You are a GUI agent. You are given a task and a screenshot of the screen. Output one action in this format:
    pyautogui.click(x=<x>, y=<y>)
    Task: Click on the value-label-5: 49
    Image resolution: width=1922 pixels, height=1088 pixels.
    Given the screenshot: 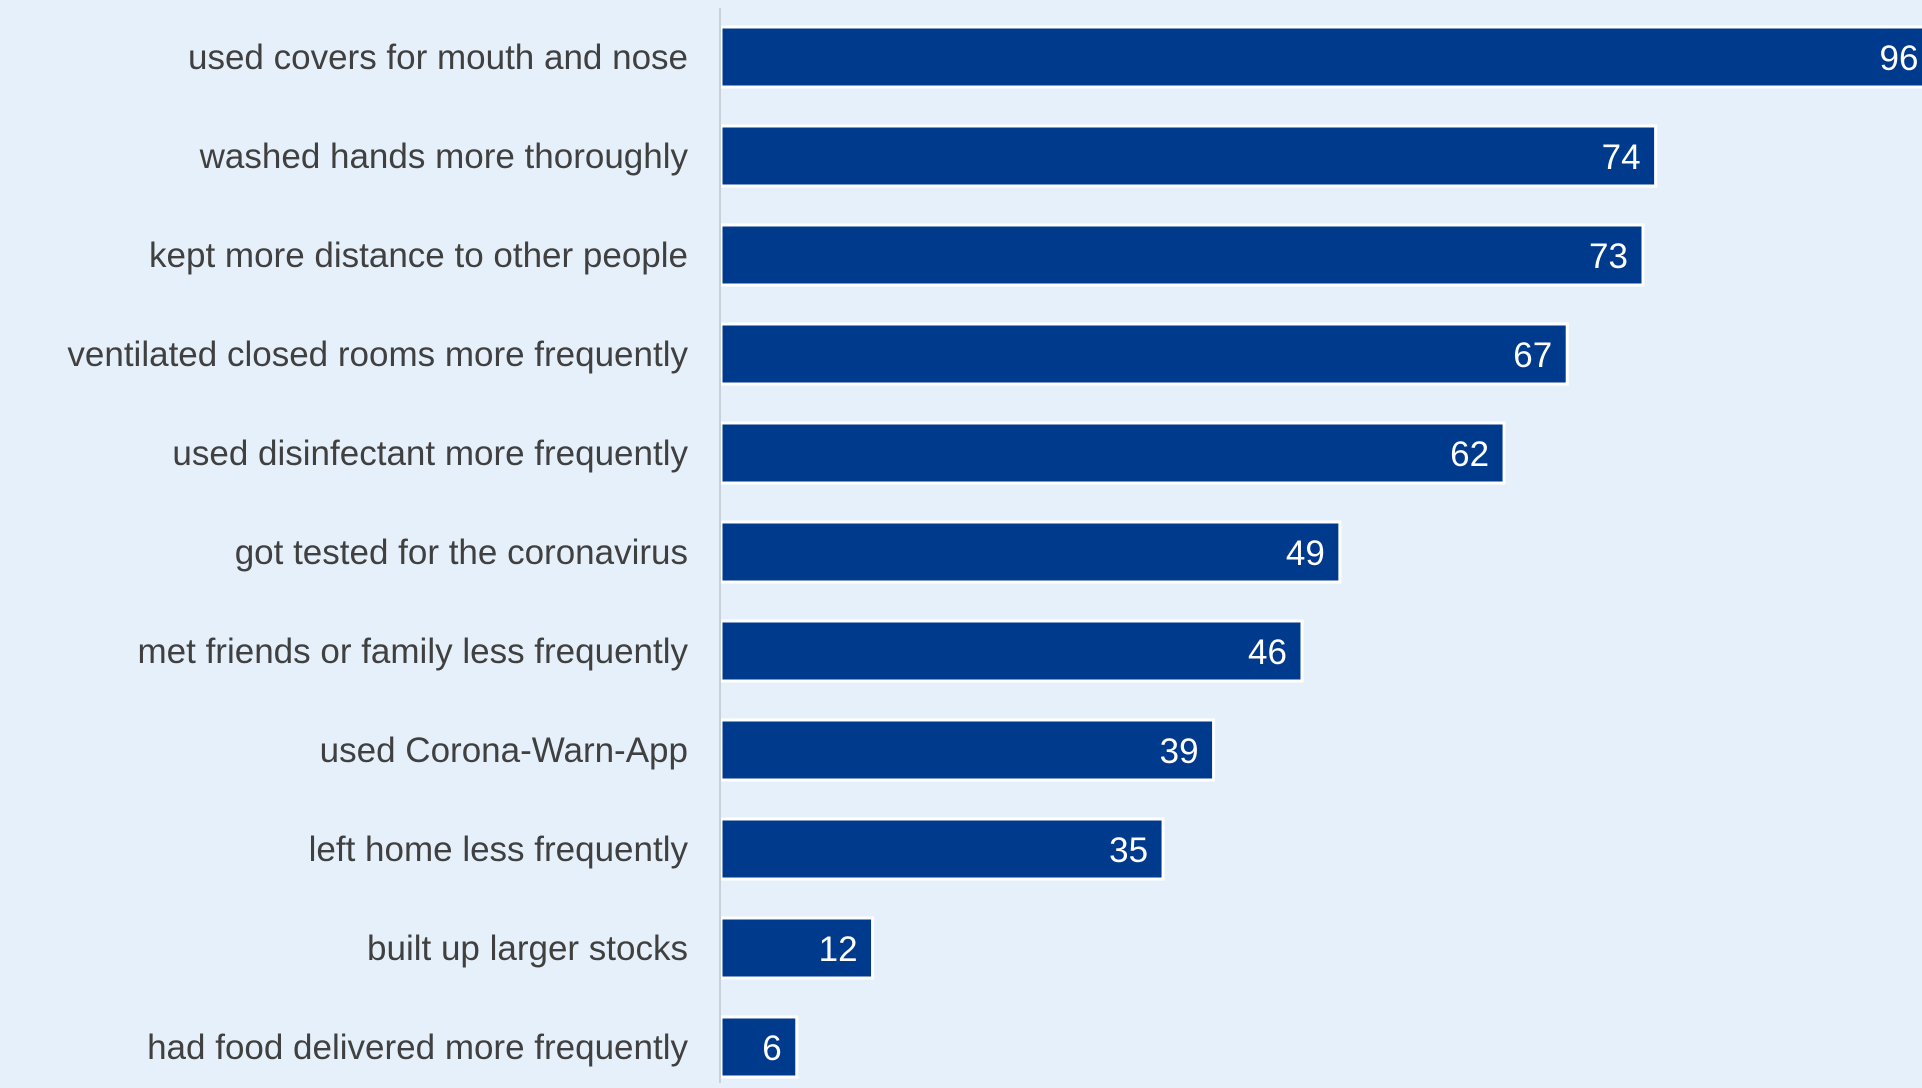 What is the action you would take?
    pyautogui.click(x=1305, y=553)
    